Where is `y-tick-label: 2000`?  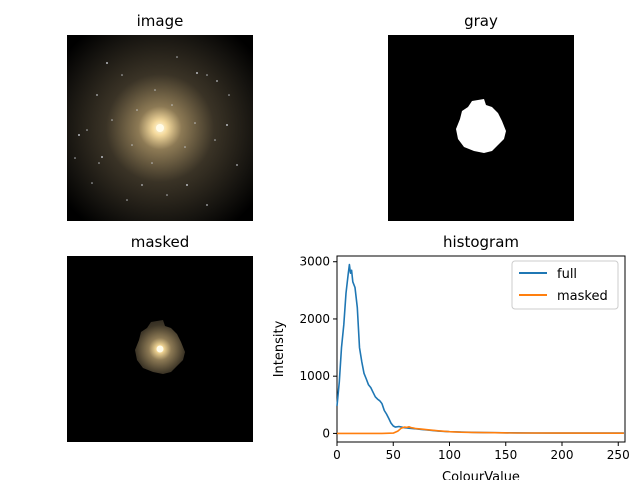
y-tick-label: 2000 is located at coordinates (314, 319).